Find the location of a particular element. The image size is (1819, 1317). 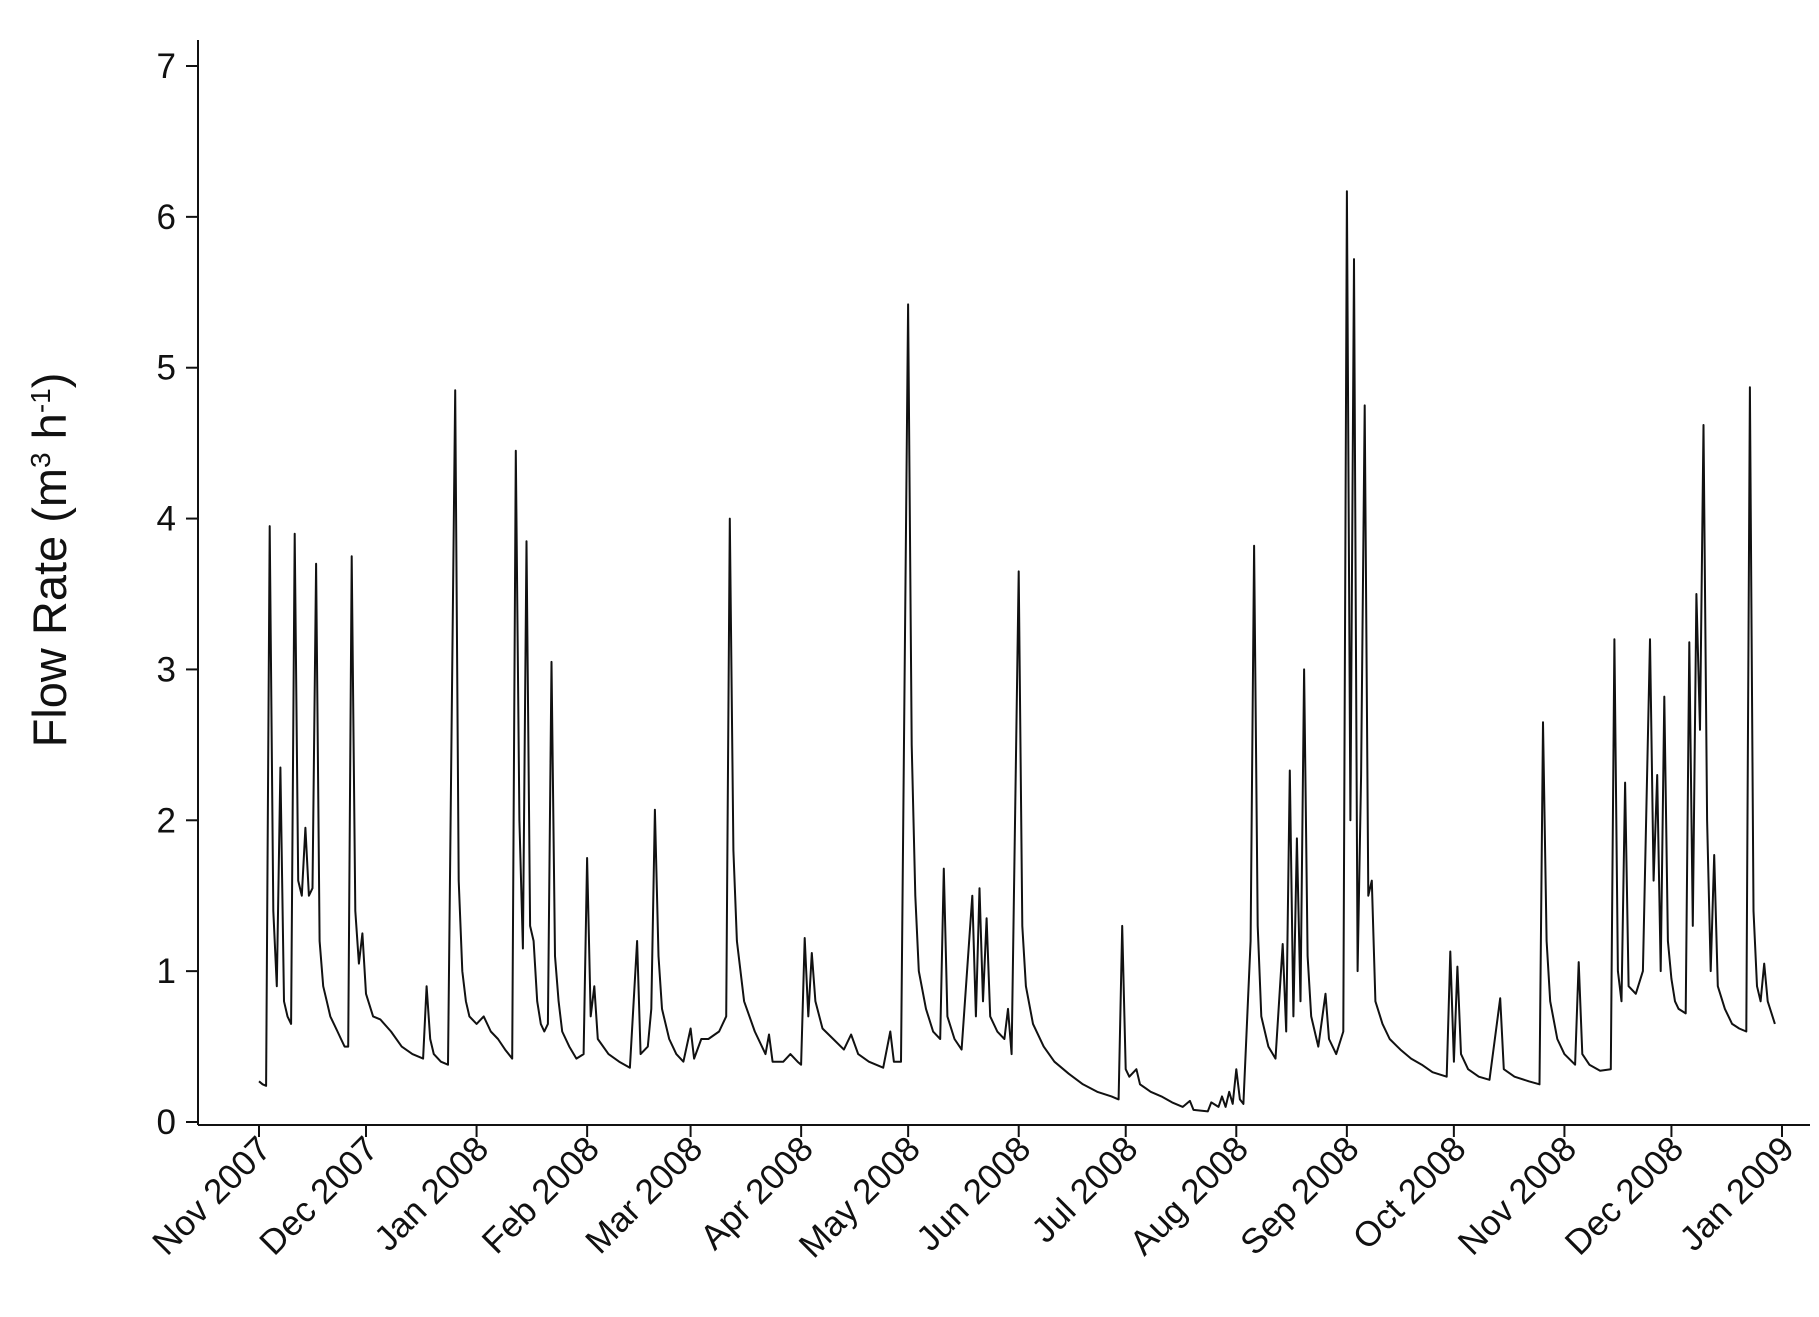

y-axis-ticks: 0 1 2 3 4 5 6 7 is located at coordinates (177, 594).